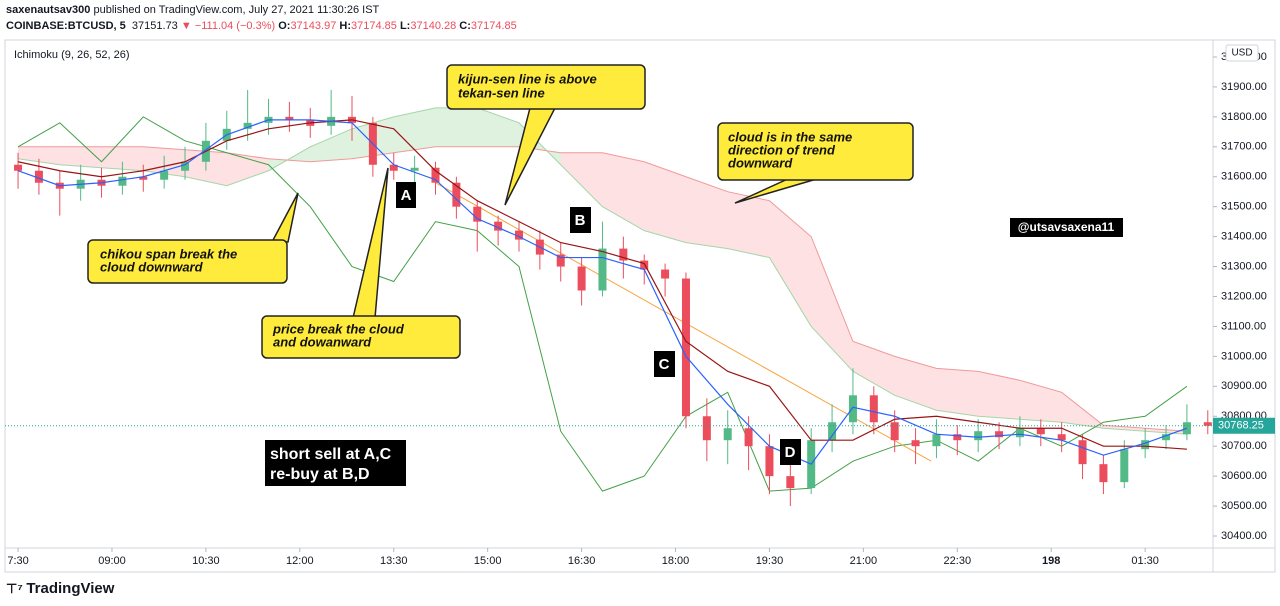 The image size is (1280, 606). Describe the element at coordinates (790, 136) in the screenshot. I see `callout-text: cloud is in the same` at that location.